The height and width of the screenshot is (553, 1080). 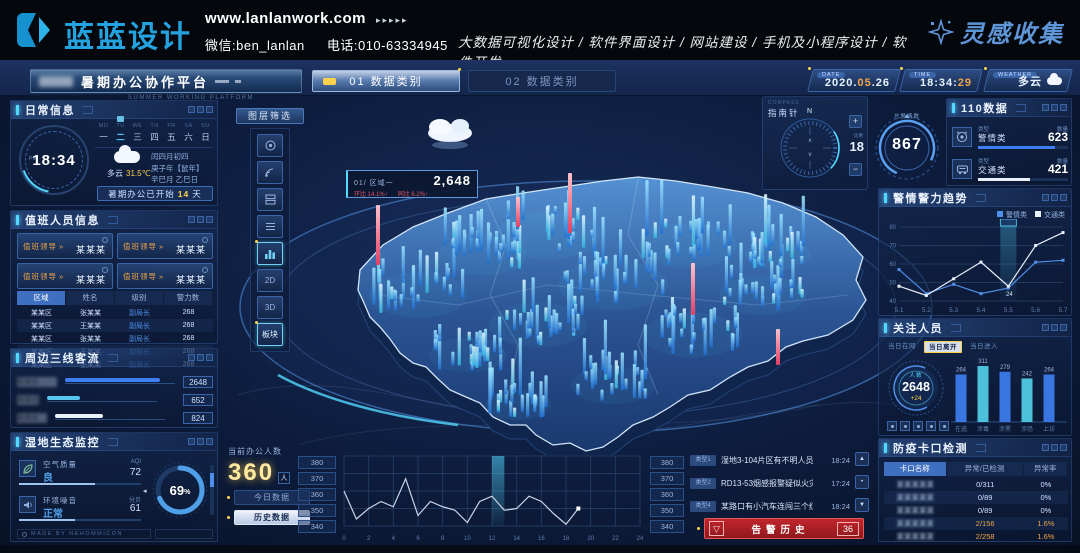 I want to click on table-cell: 268, so click(x=188, y=325).